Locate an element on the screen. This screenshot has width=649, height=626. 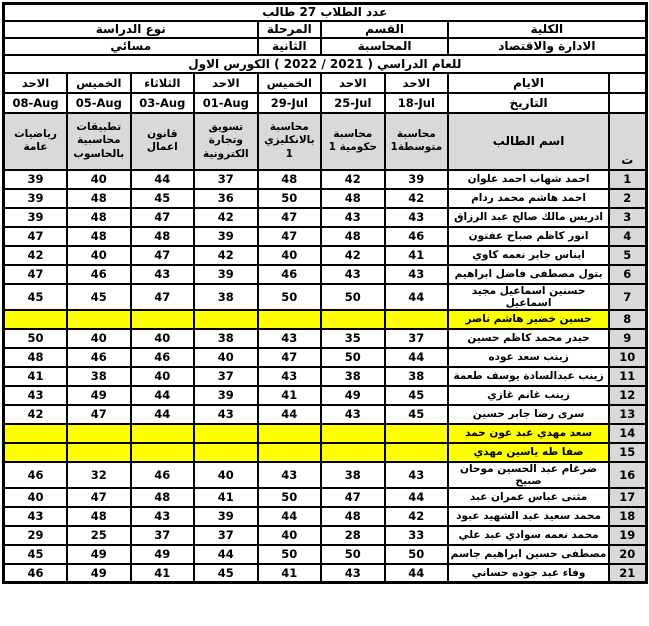
serial-number-cell: 20 is located at coordinates (628, 554).